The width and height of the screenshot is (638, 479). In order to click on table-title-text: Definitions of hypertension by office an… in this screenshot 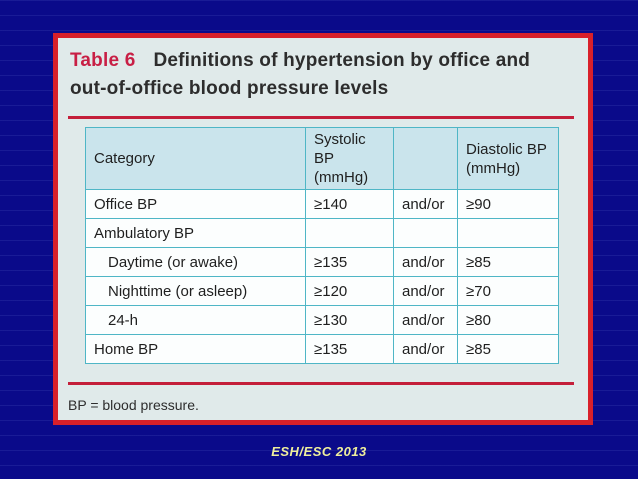, I will do `click(300, 74)`.